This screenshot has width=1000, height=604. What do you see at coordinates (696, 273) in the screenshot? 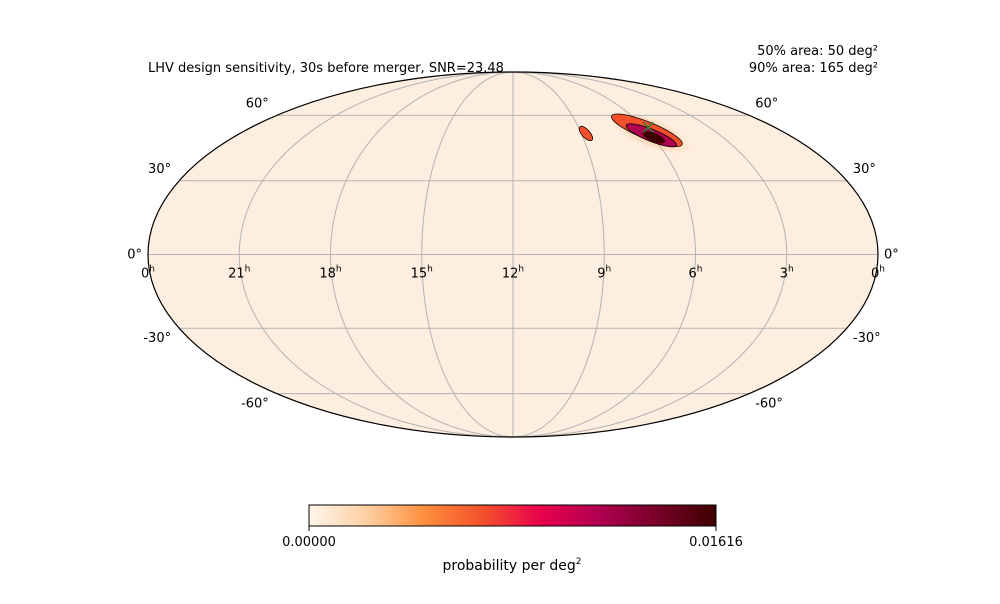
I see `ra-tick-label: 6h` at bounding box center [696, 273].